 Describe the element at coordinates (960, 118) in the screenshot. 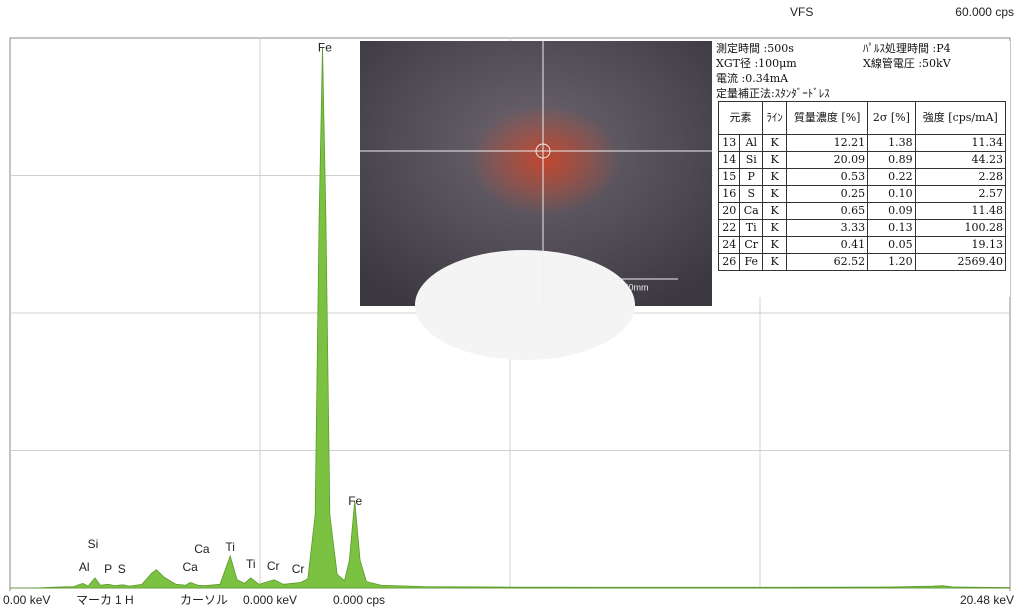

I see `header-cell: 強度 [cps/mA]` at that location.